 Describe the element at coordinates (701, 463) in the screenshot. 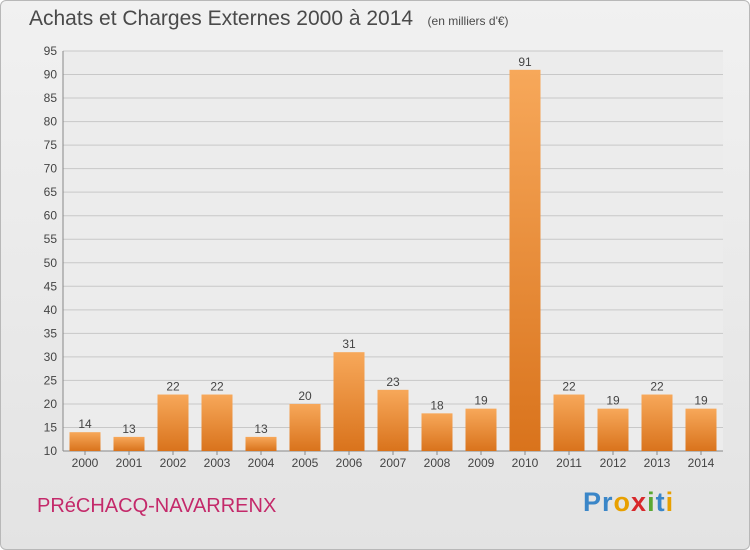

I see `x-tick-label: 2014` at that location.